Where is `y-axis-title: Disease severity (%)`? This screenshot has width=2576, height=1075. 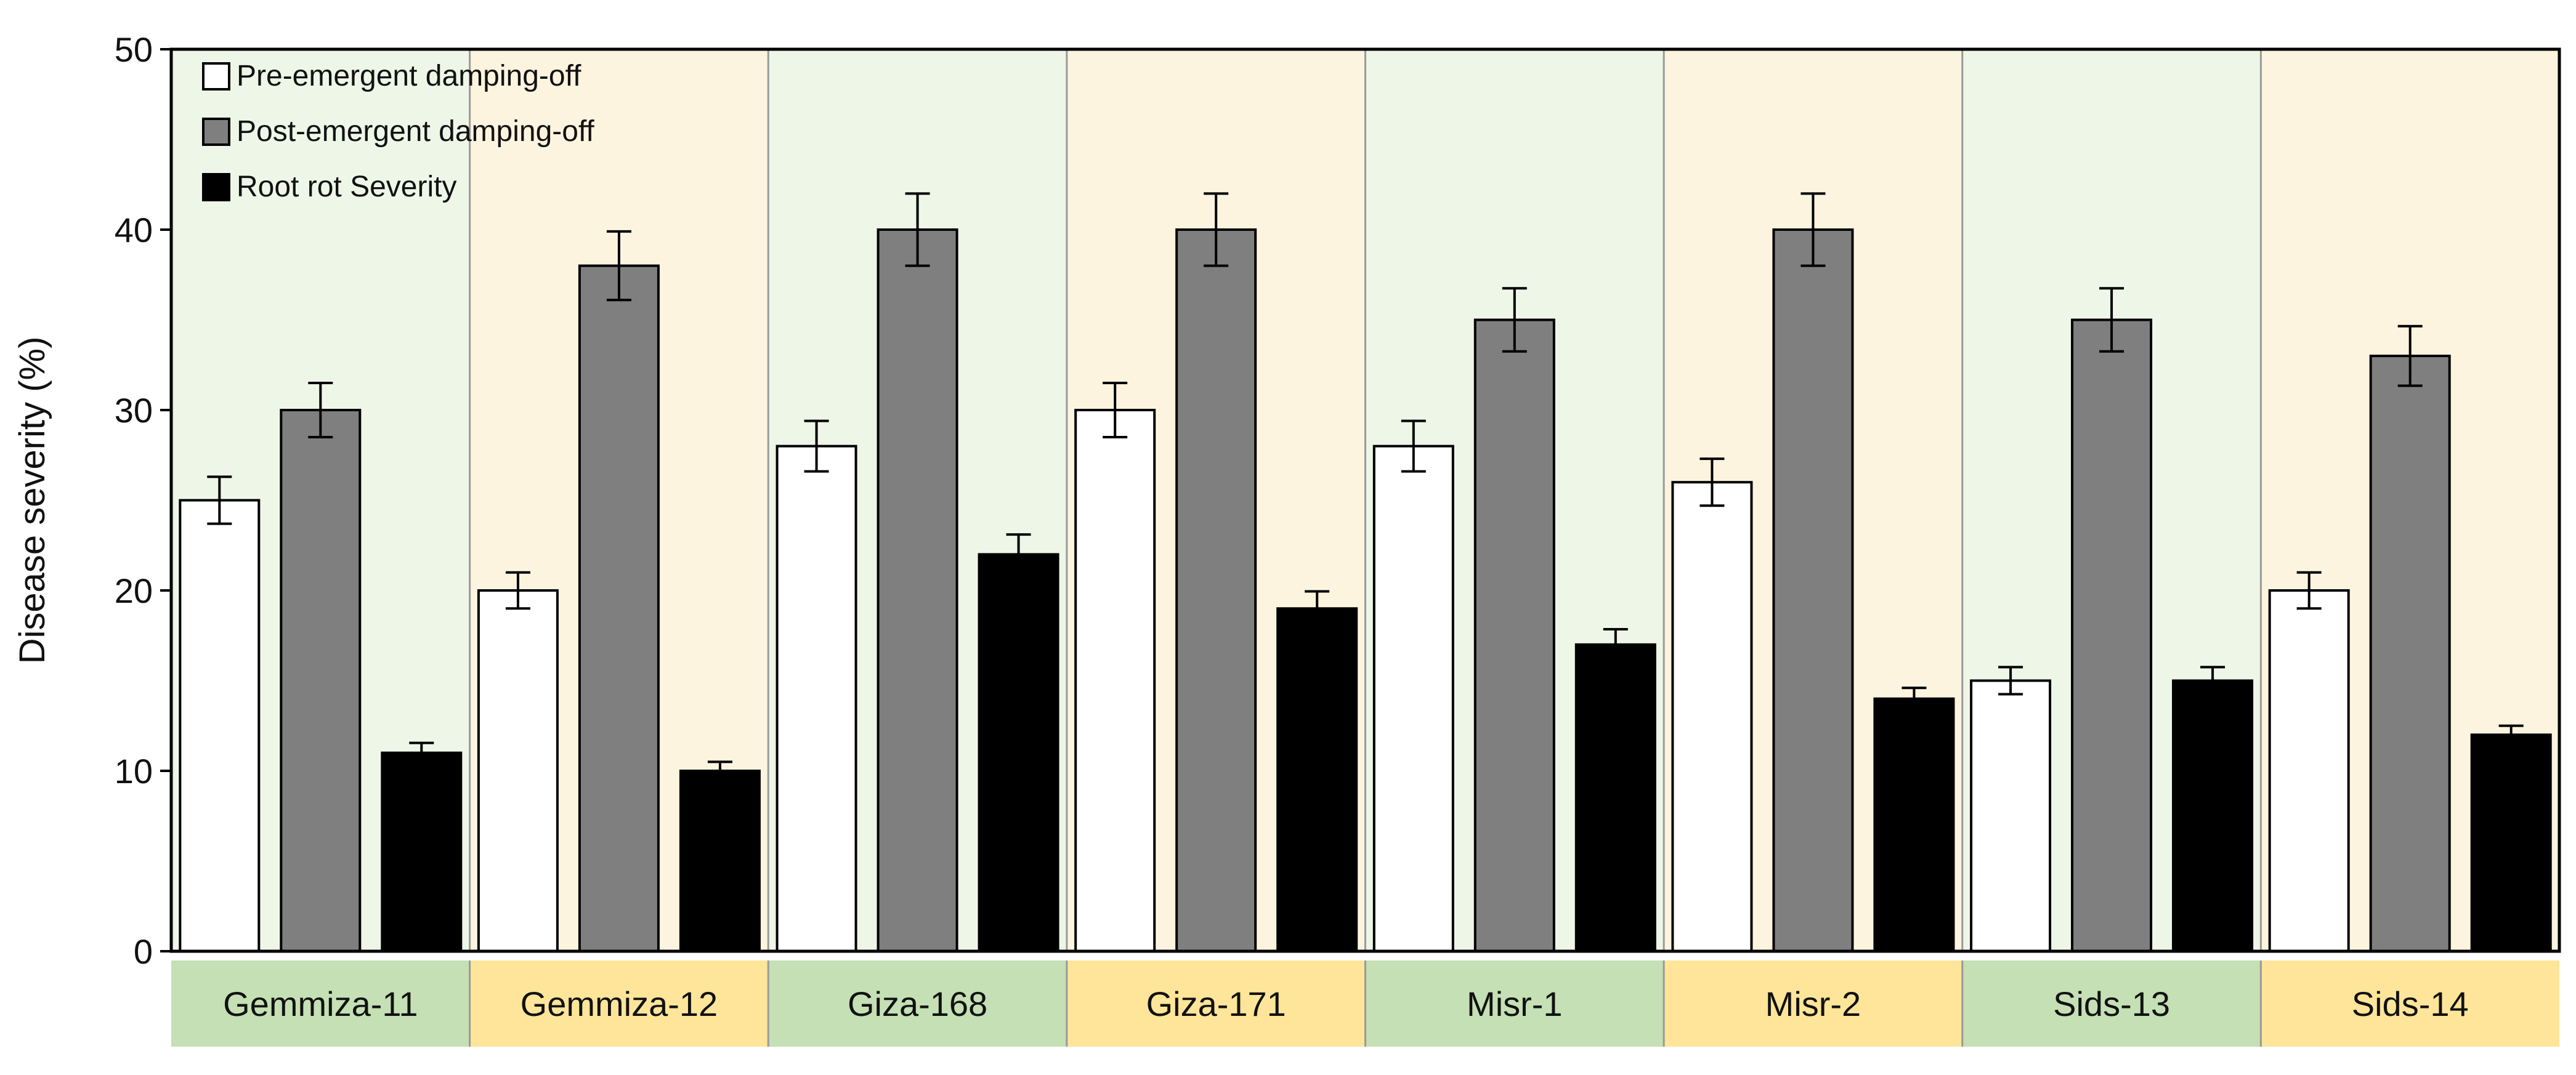
y-axis-title: Disease severity (%) is located at coordinates (32, 501).